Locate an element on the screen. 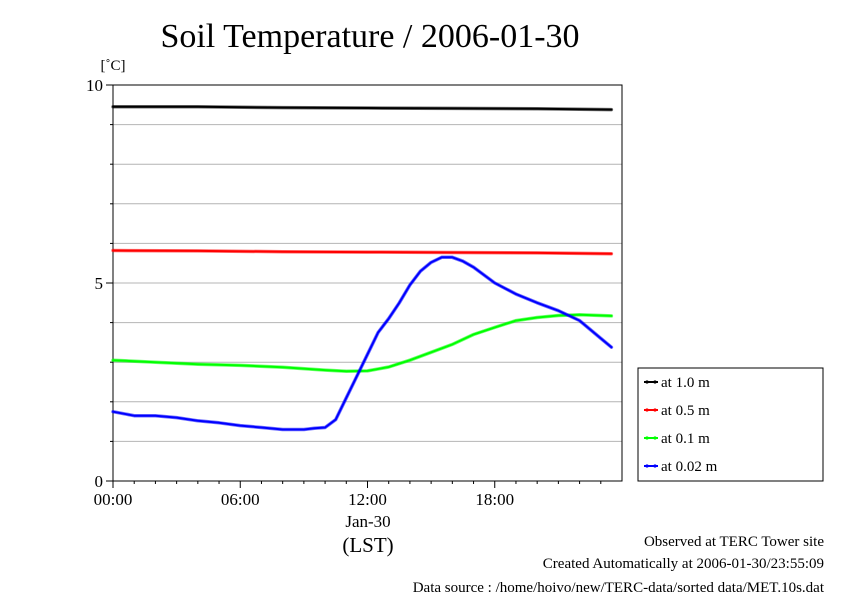  legend: at 1.0 m at 0.5 m at 0.1 m at 0.02 m is located at coordinates (730, 424).